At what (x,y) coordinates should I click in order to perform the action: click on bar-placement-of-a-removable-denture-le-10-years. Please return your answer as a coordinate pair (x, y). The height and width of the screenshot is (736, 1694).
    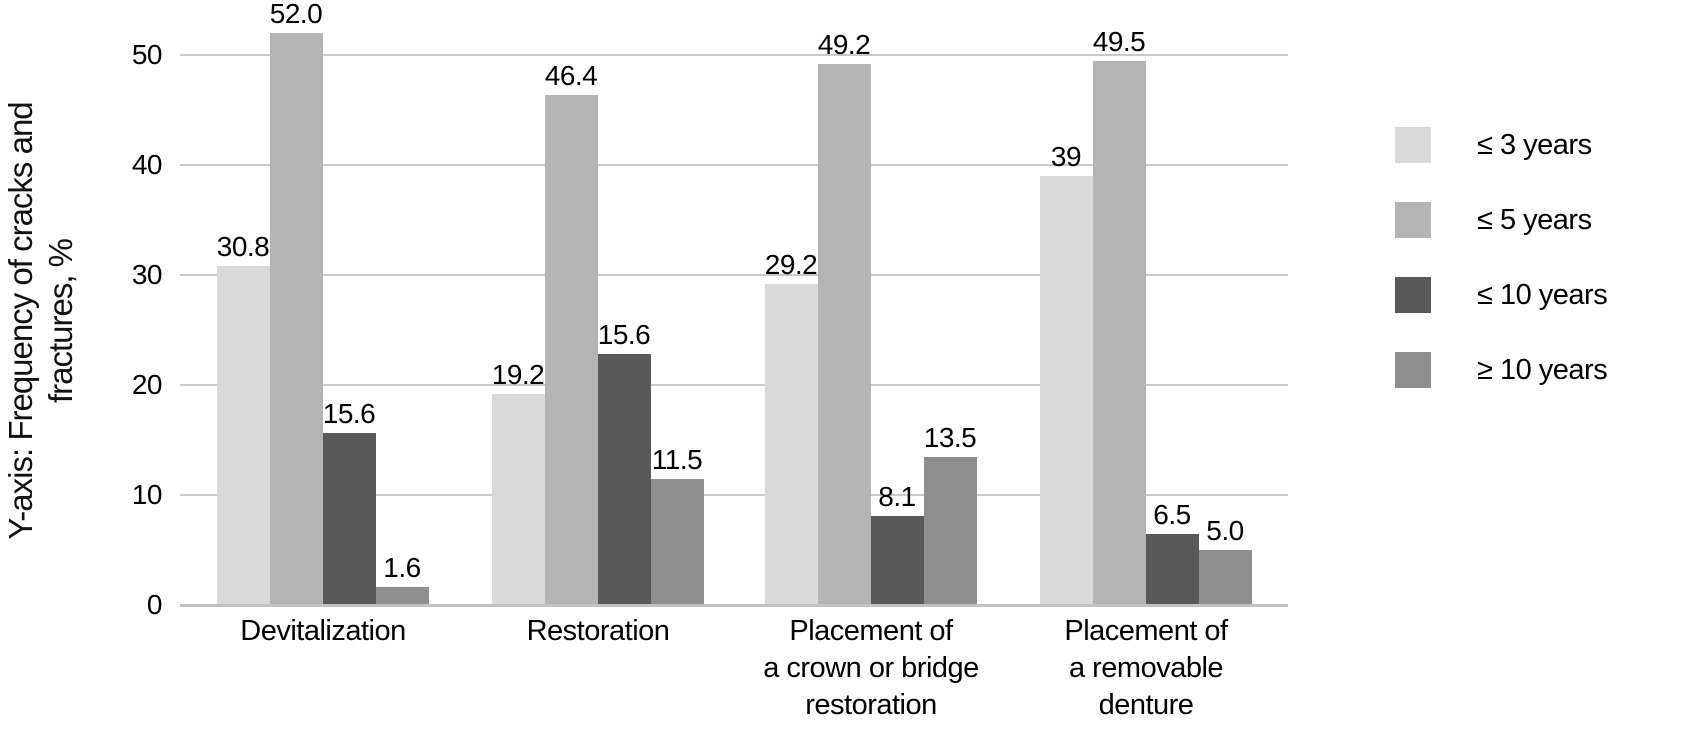
    Looking at the image, I should click on (1172, 569).